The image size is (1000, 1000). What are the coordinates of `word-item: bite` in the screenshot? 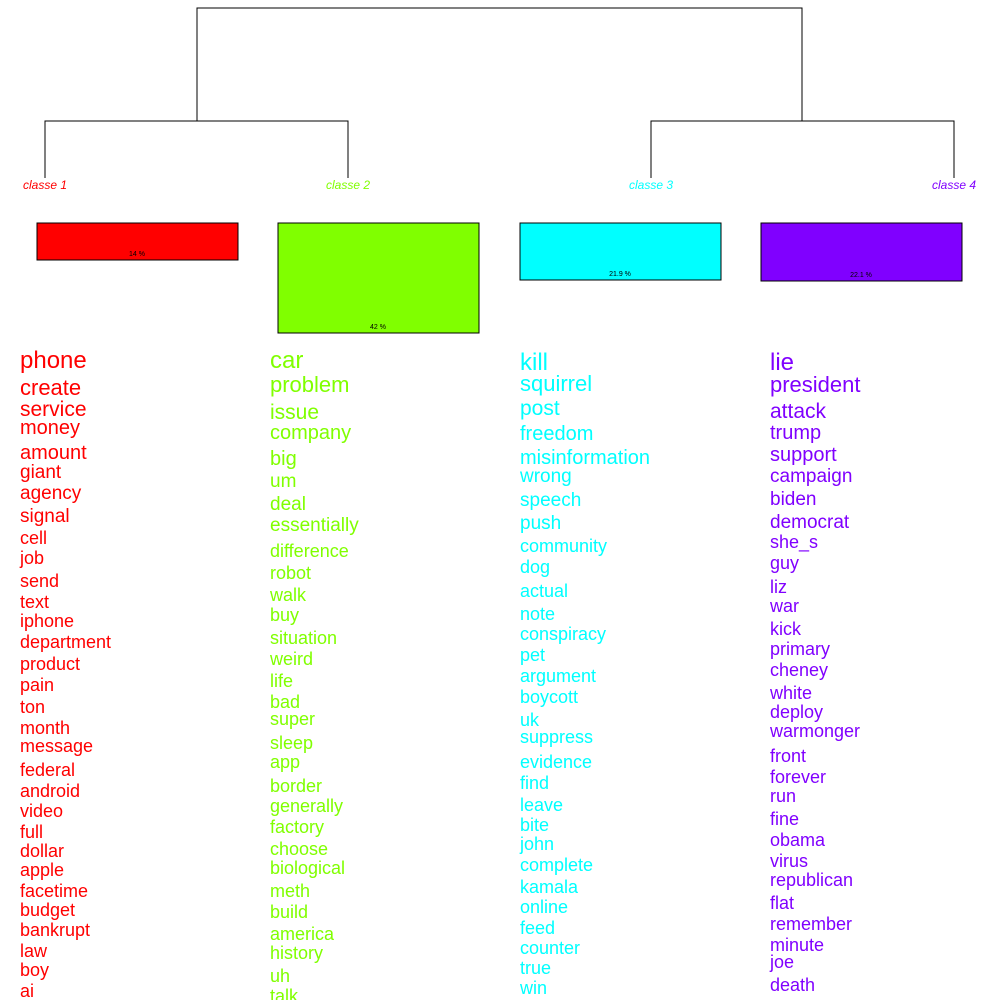 It's located at (535, 825).